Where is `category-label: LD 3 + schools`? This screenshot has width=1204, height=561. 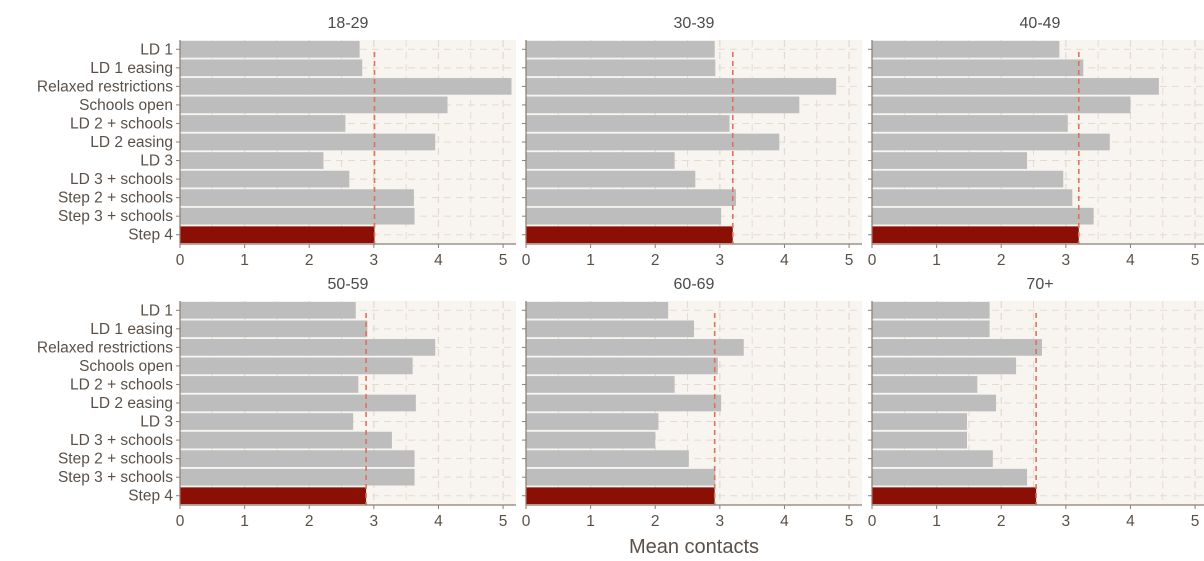
category-label: LD 3 + schools is located at coordinates (121, 440).